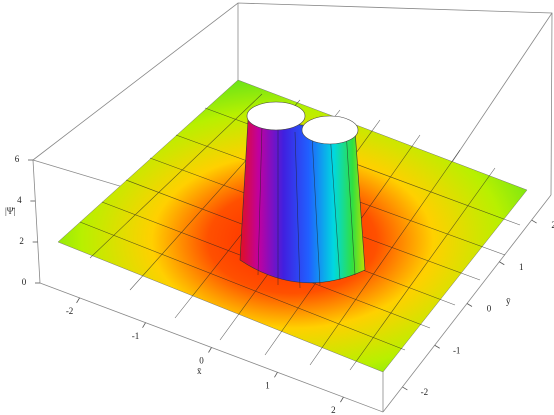  Describe the element at coordinates (19, 200) in the screenshot. I see `z-tick-label: 4` at that location.